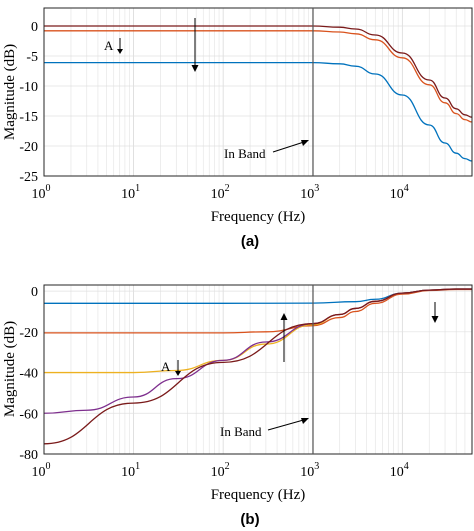  I want to click on x-tick-label-b: 10¹, so click(130, 470).